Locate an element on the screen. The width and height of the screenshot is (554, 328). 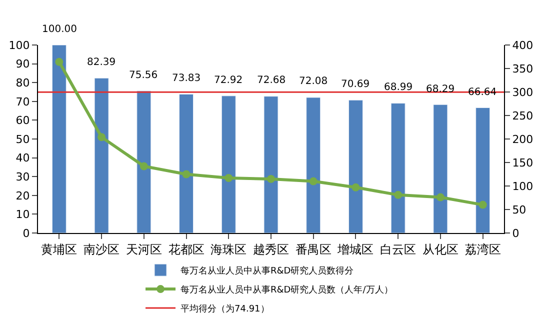
data-label: 100.00 is located at coordinates (59, 29).